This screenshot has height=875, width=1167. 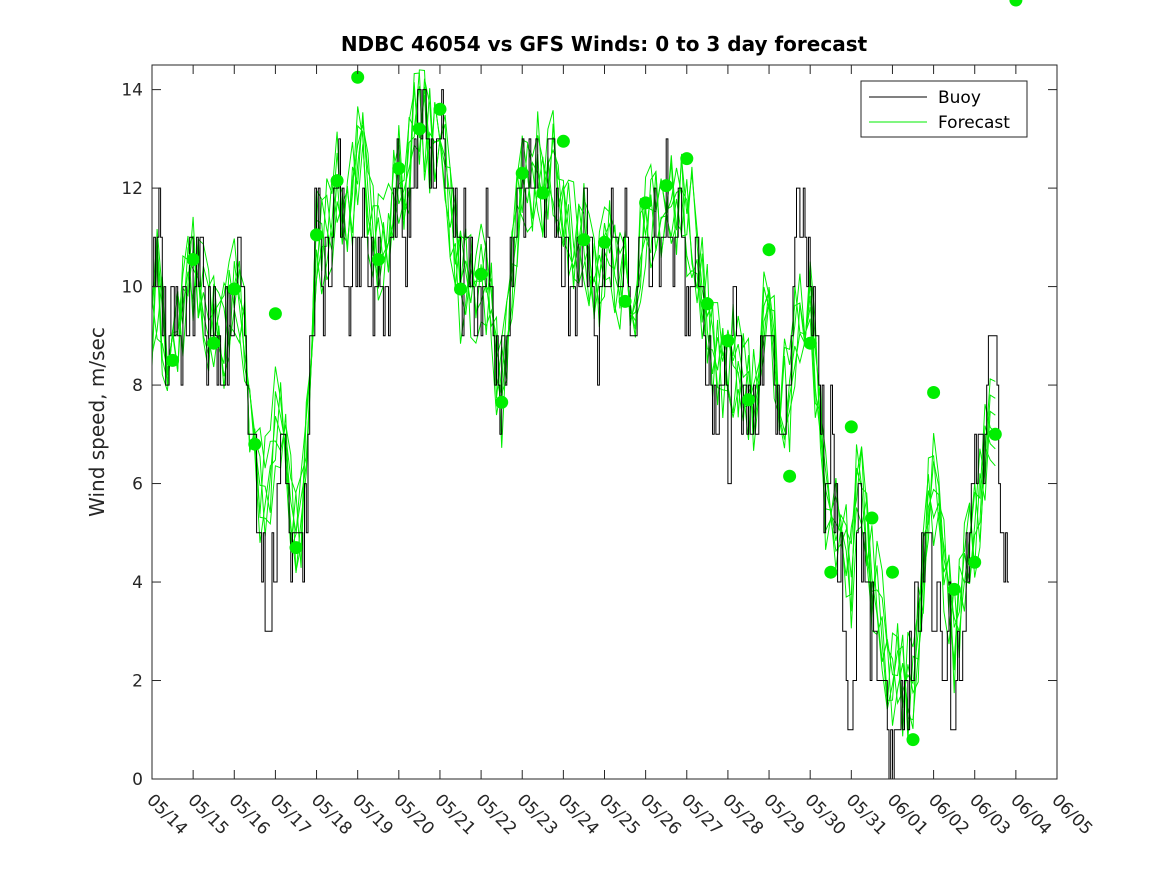 What do you see at coordinates (137, 583) in the screenshot?
I see `y-tick-label: 4` at bounding box center [137, 583].